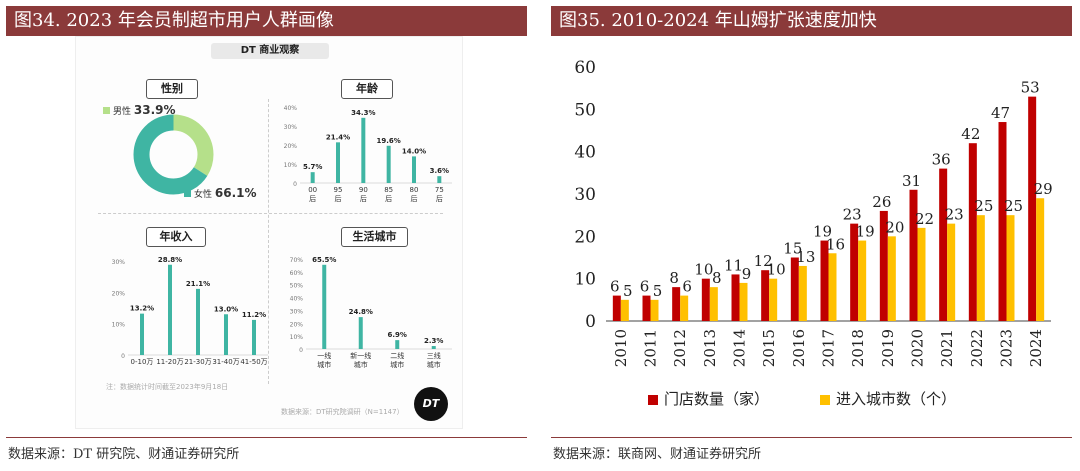  What do you see at coordinates (169, 362) in the screenshot?
I see `income-category-label: 11-20万` at bounding box center [169, 362].